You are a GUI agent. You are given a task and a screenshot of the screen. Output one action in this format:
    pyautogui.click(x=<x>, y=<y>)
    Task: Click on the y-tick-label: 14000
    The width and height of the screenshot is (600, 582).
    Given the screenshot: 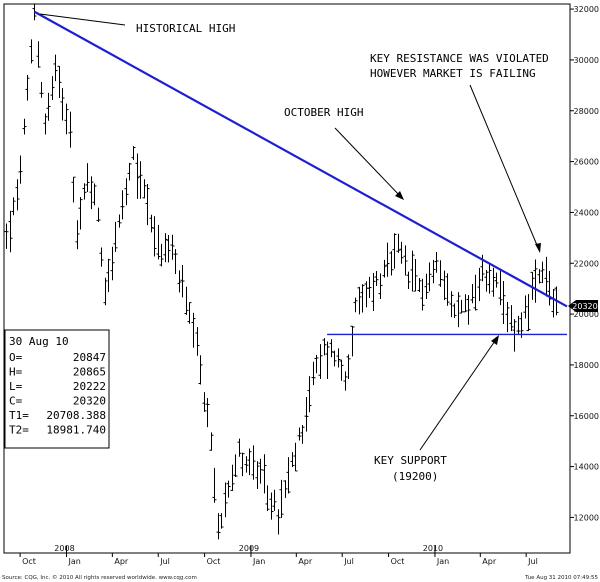 What is the action you would take?
    pyautogui.click(x=586, y=467)
    